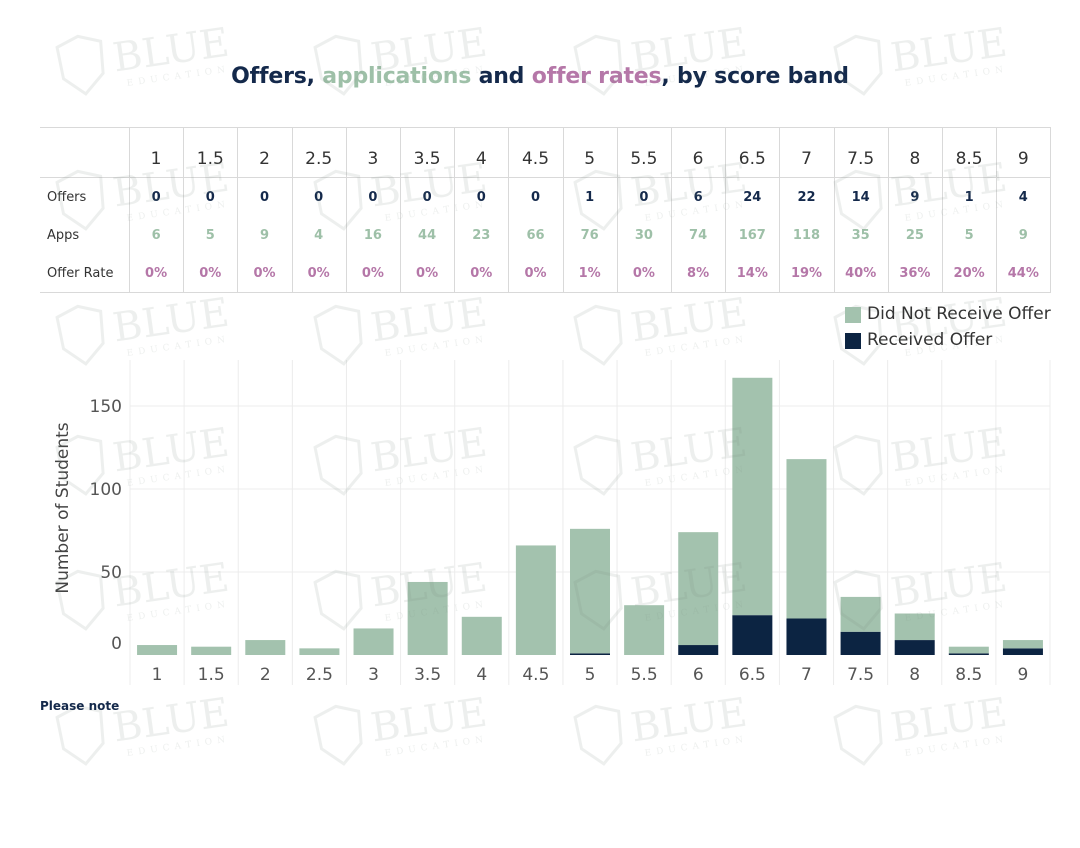 This screenshot has width=1080, height=848. Describe the element at coordinates (590, 197) in the screenshot. I see `table-cell-offers: 1` at that location.